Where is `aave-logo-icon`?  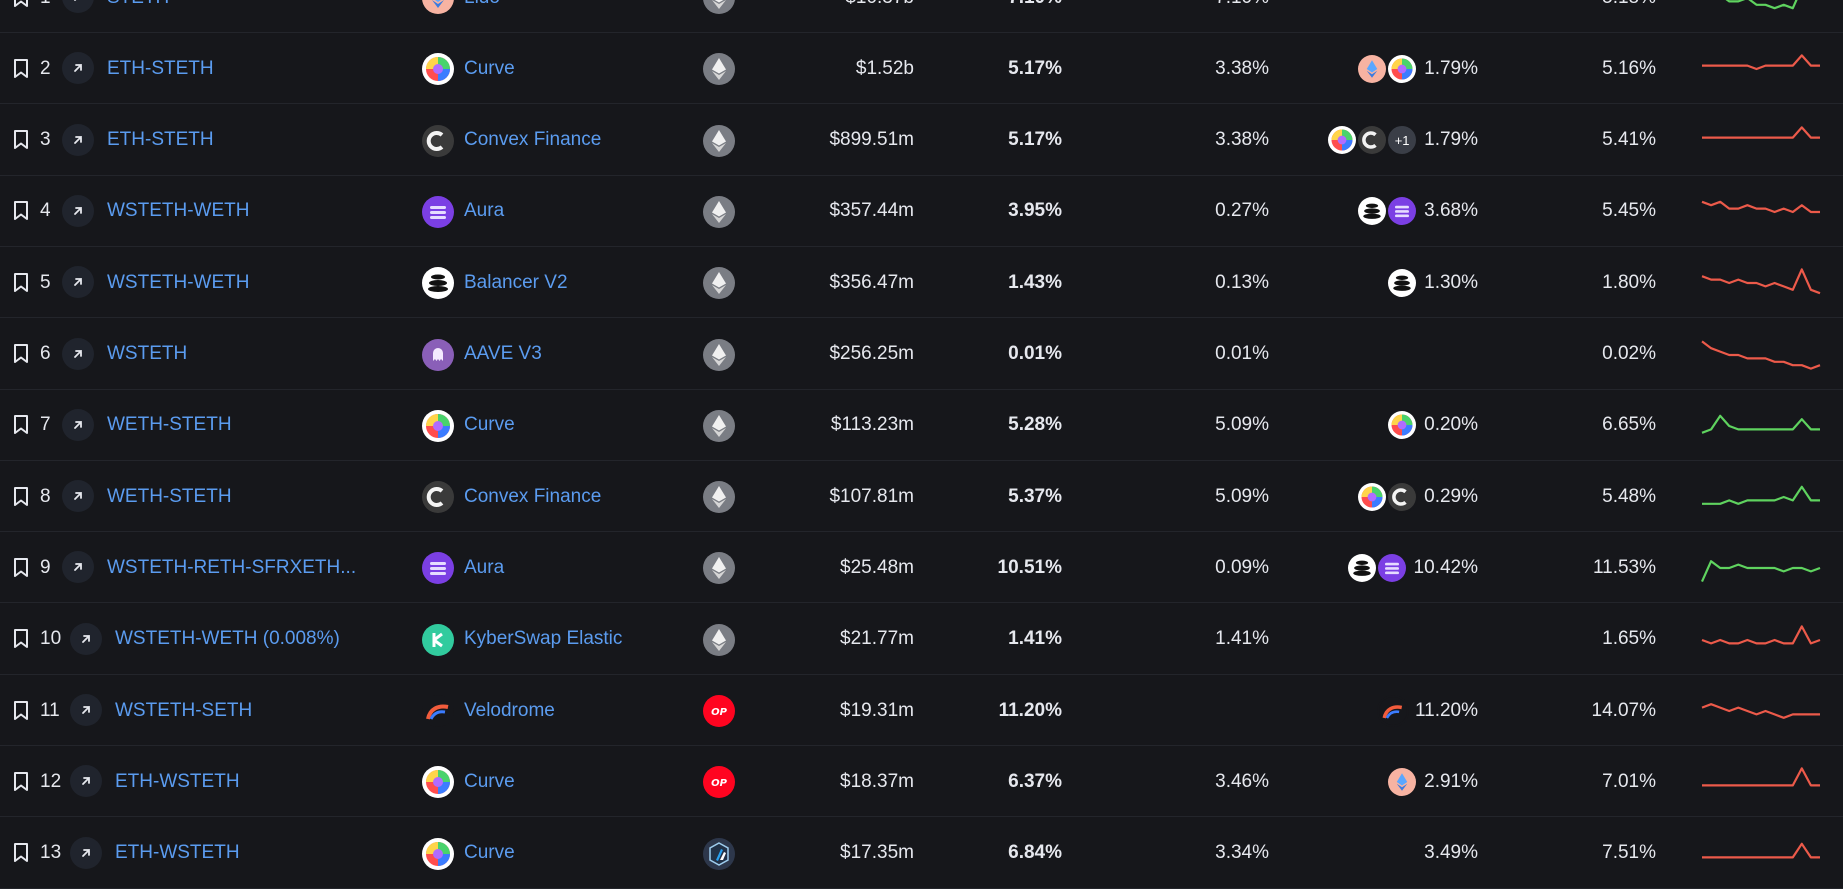 aave-logo-icon is located at coordinates (438, 354).